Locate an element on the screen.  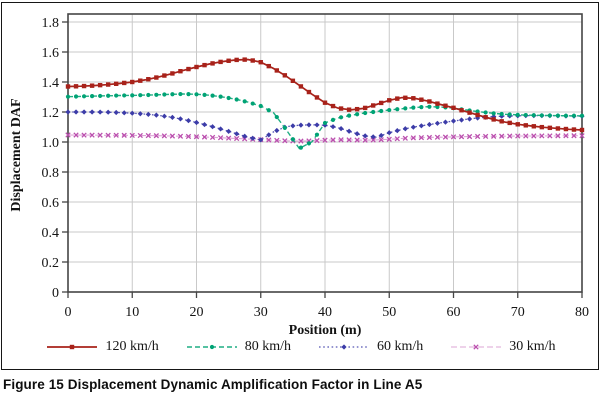
y-tick-label: 1.4 is located at coordinates (51, 83).